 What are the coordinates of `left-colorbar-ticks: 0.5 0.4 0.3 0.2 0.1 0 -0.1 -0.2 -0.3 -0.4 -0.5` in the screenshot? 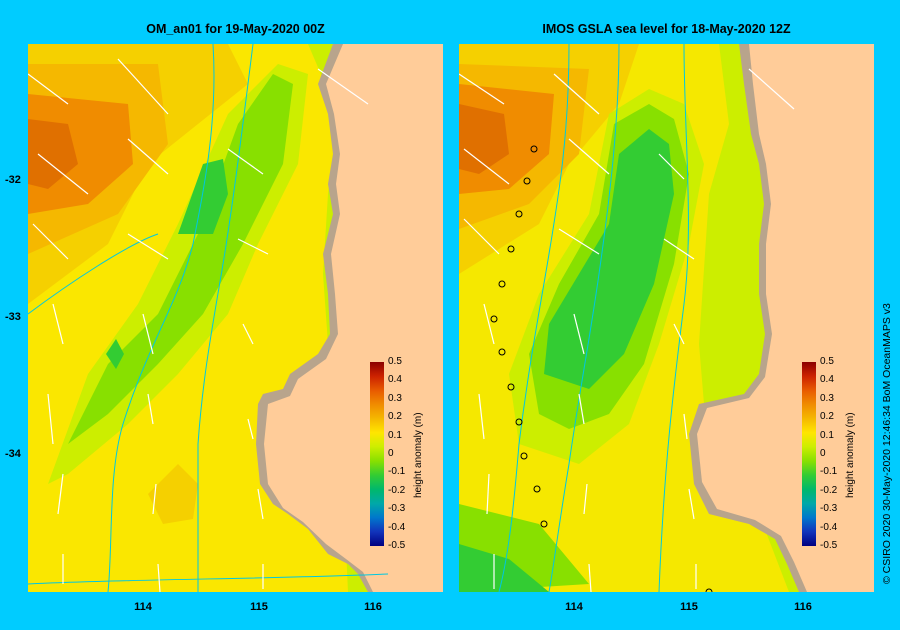 It's located at (403, 453).